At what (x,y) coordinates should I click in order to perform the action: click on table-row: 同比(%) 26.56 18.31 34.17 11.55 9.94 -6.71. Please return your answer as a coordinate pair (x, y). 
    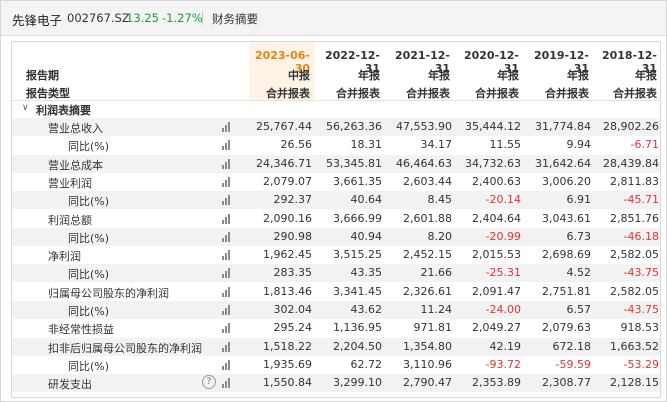
    Looking at the image, I should click on (336, 145).